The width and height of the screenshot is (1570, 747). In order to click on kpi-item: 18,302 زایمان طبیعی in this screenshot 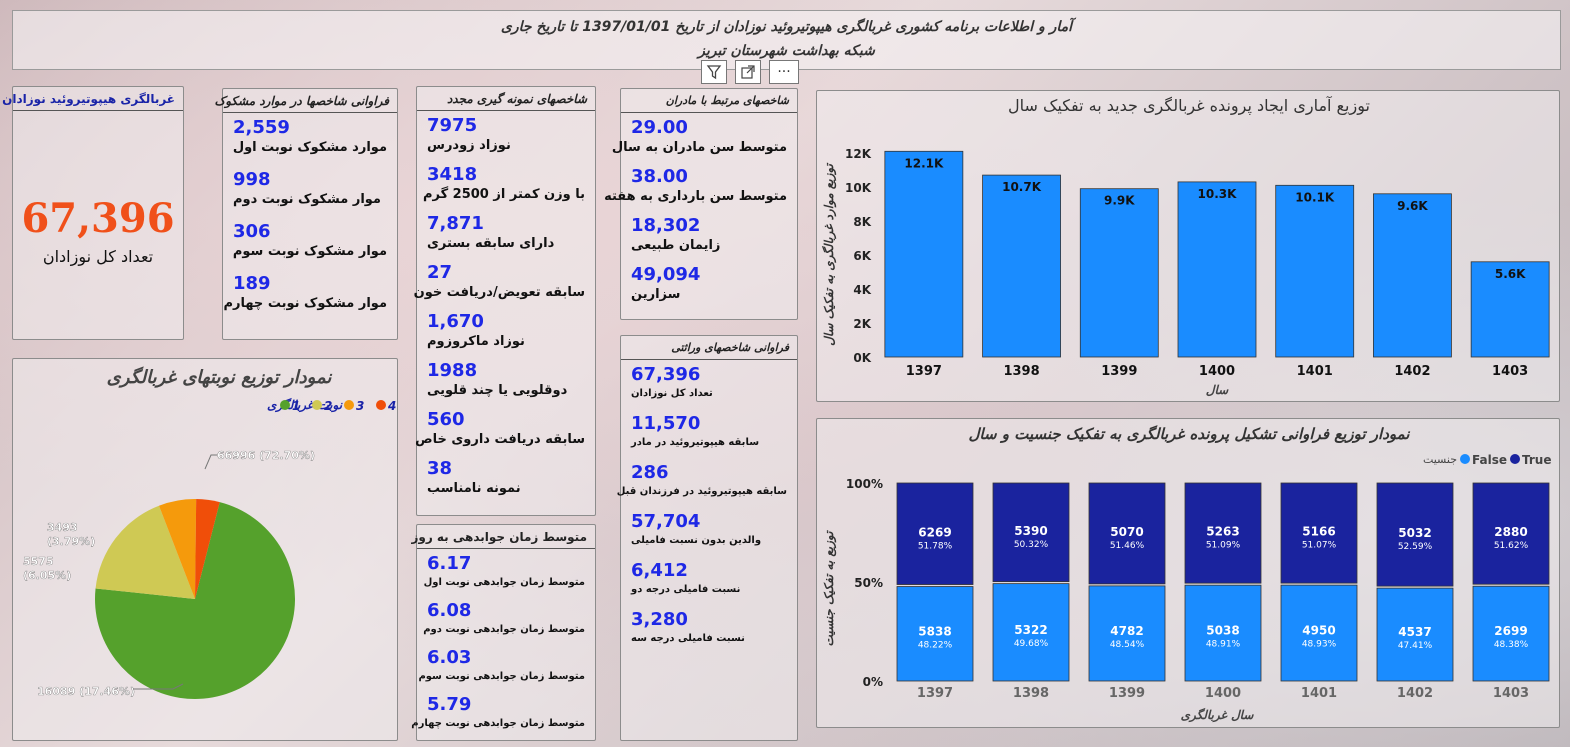, I will do `click(709, 239)`.